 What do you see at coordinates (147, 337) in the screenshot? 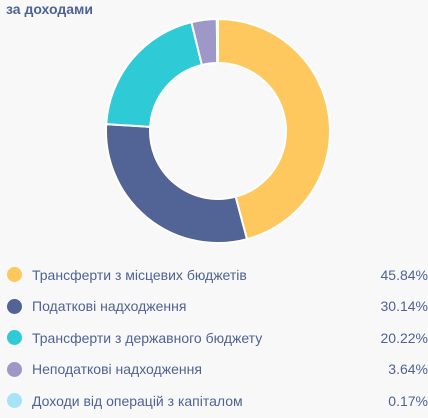
I see `legend-label: Трансферти з державного бюджету` at bounding box center [147, 337].